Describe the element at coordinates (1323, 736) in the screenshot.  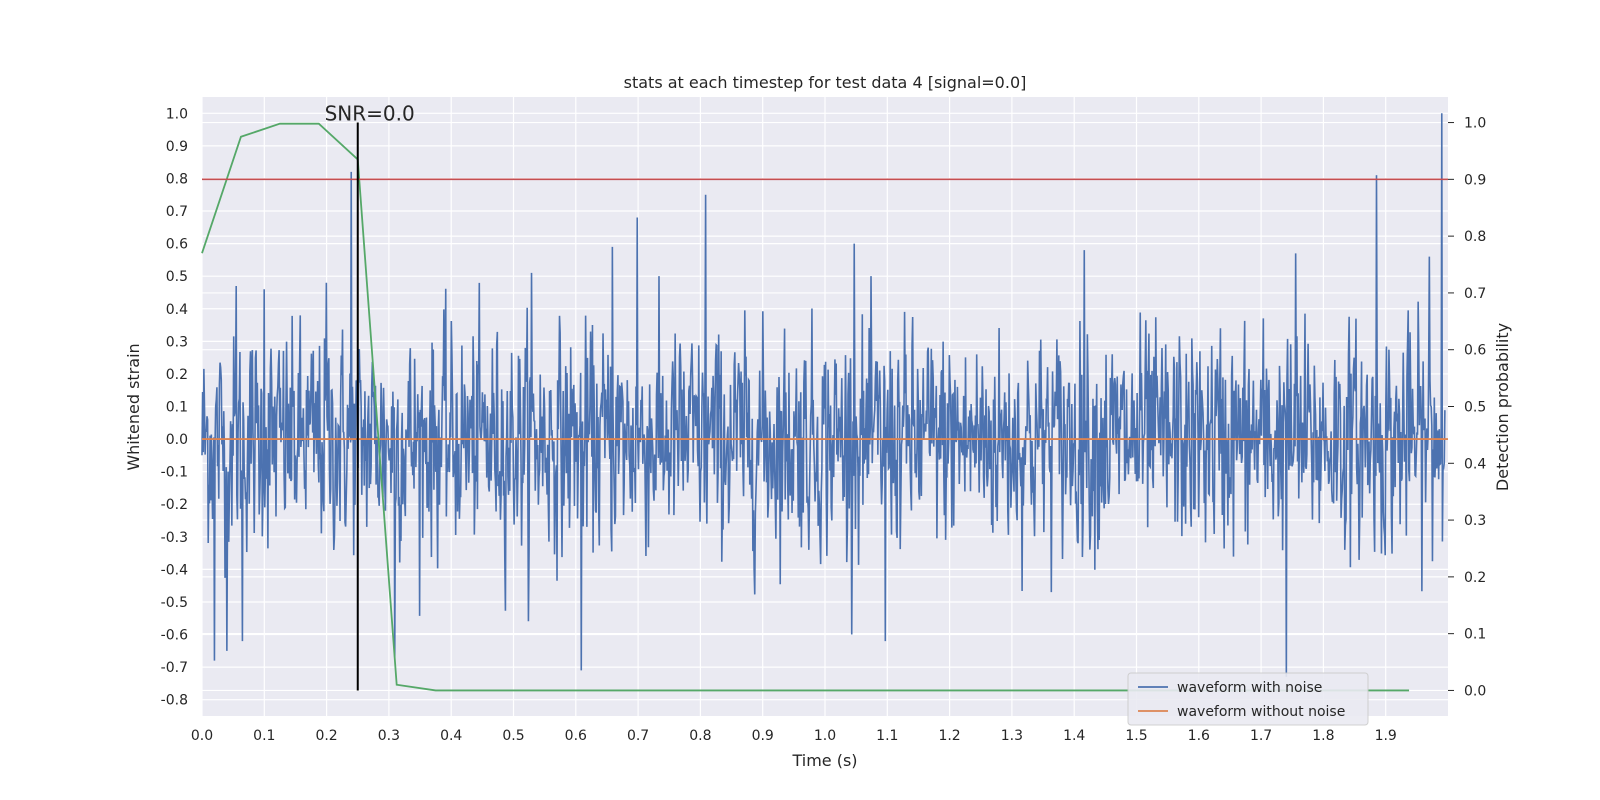
I see `x-tick-label: 1.8` at that location.